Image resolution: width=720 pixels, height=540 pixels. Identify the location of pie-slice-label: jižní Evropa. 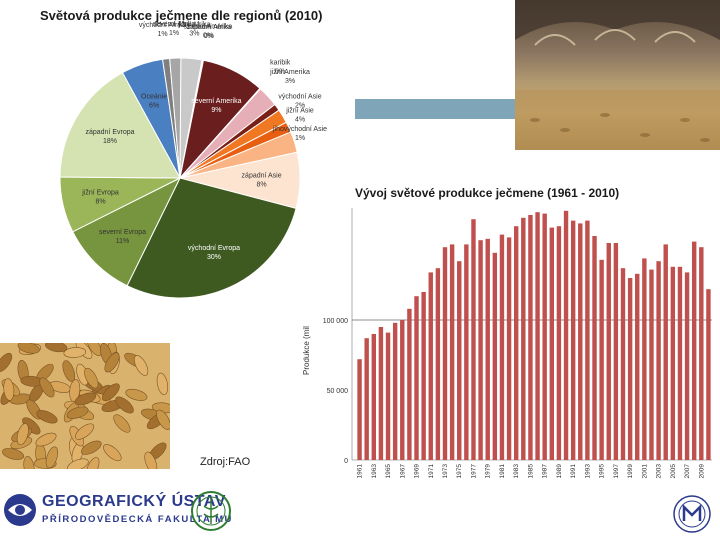
(100, 193).